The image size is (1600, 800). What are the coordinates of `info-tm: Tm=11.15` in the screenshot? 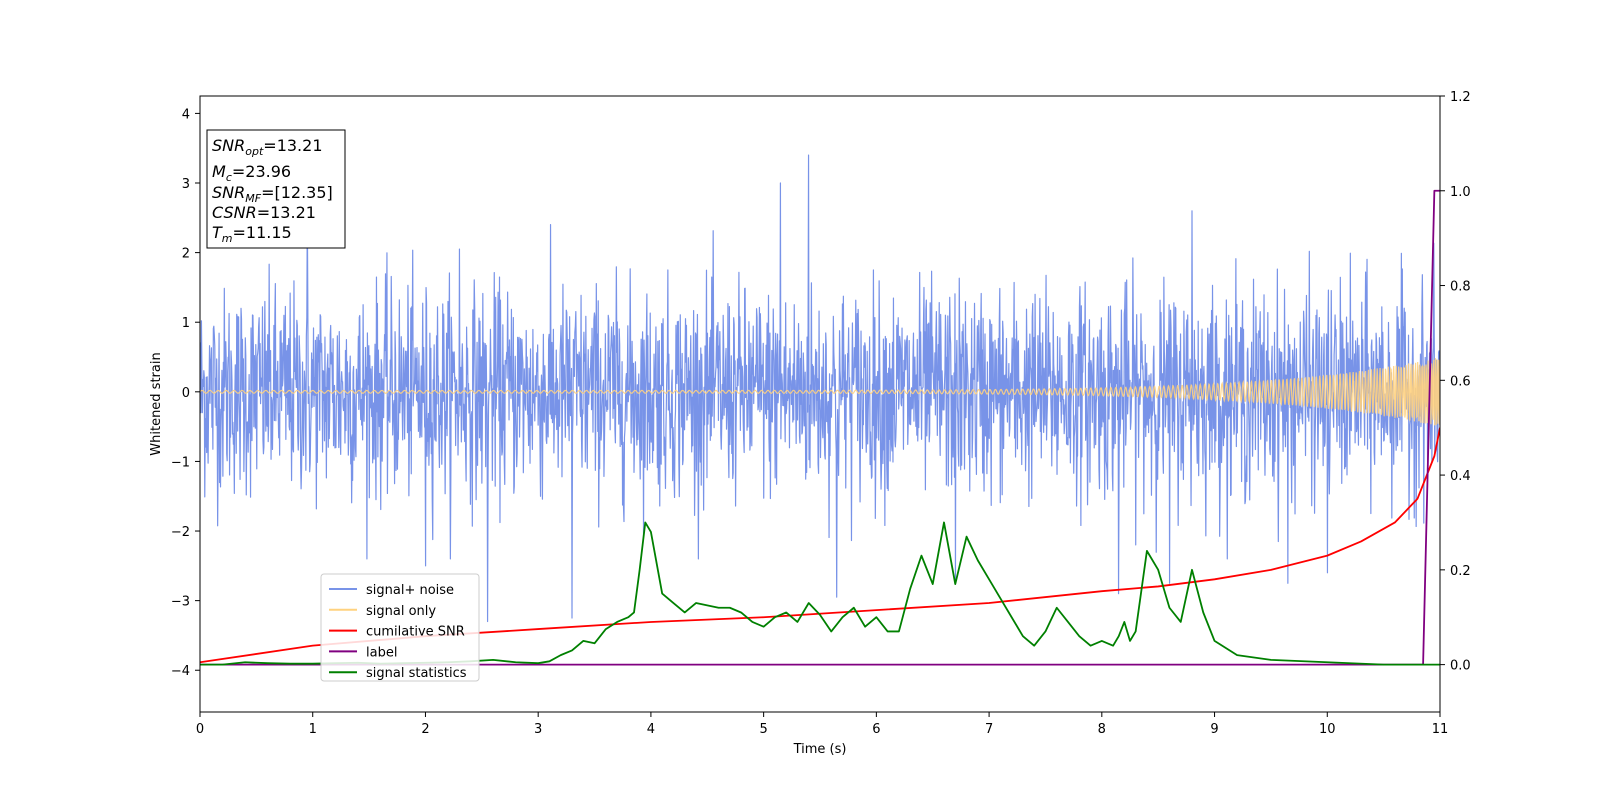 It's located at (252, 234).